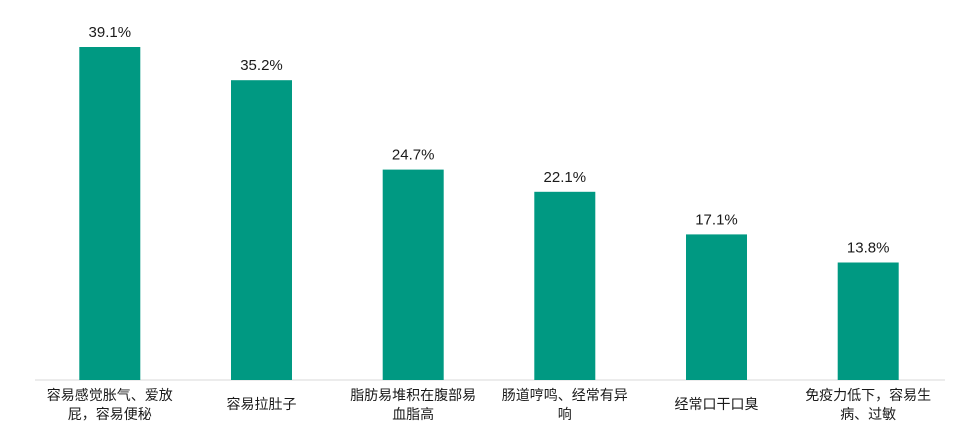  Describe the element at coordinates (565, 395) in the screenshot. I see `category-label-line: 肠道哼鸣、经常有异` at that location.